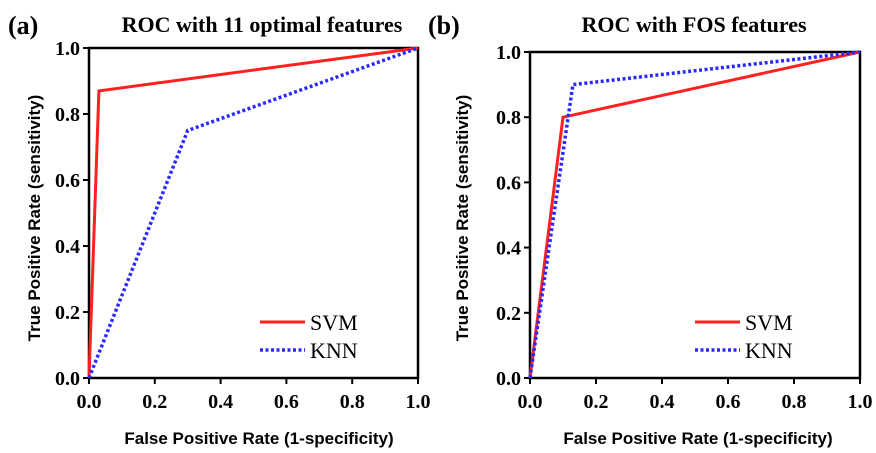  Describe the element at coordinates (694, 24) in the screenshot. I see `chart-title: ROC with FOS features` at that location.